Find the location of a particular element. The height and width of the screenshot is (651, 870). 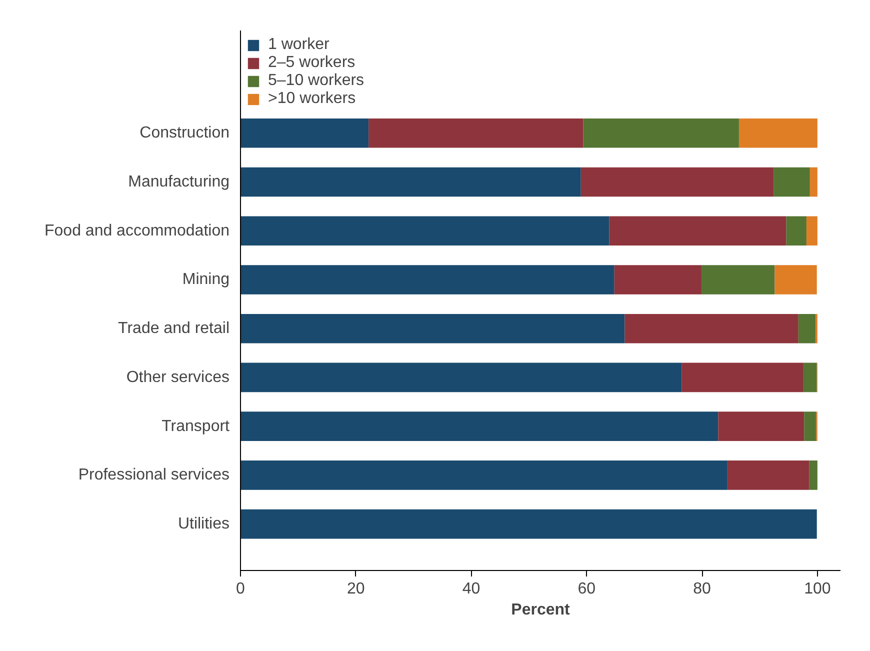

y-tick-label: Construction is located at coordinates (185, 133).